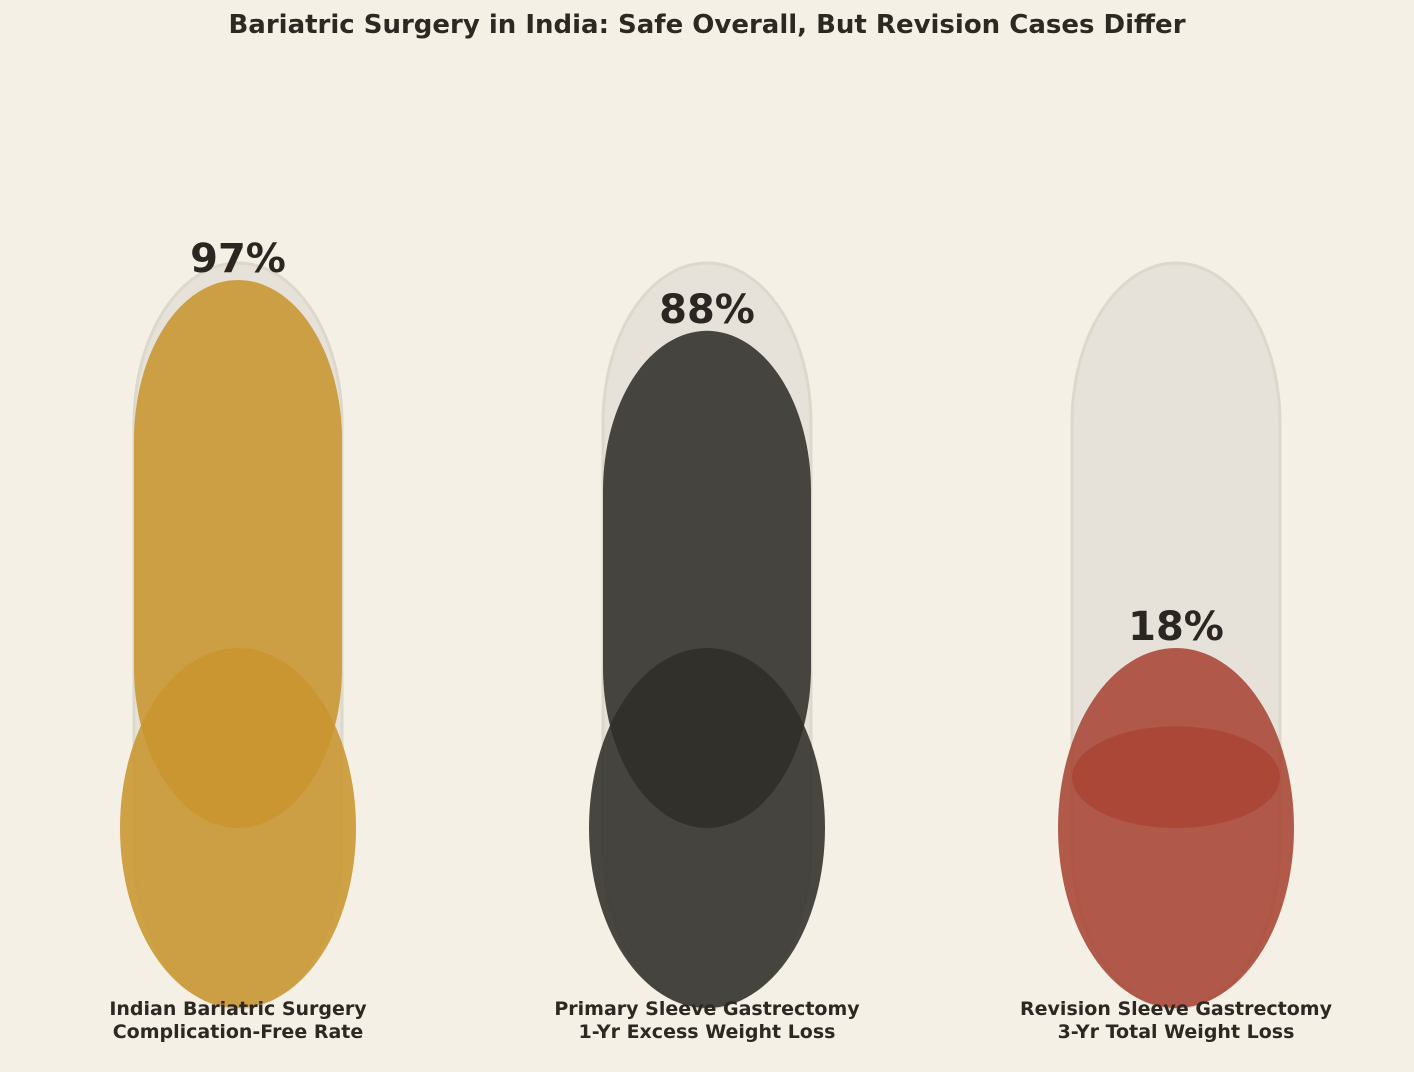 The width and height of the screenshot is (1414, 1072). Describe the element at coordinates (707, 310) in the screenshot. I see `data-label: 88%` at that location.